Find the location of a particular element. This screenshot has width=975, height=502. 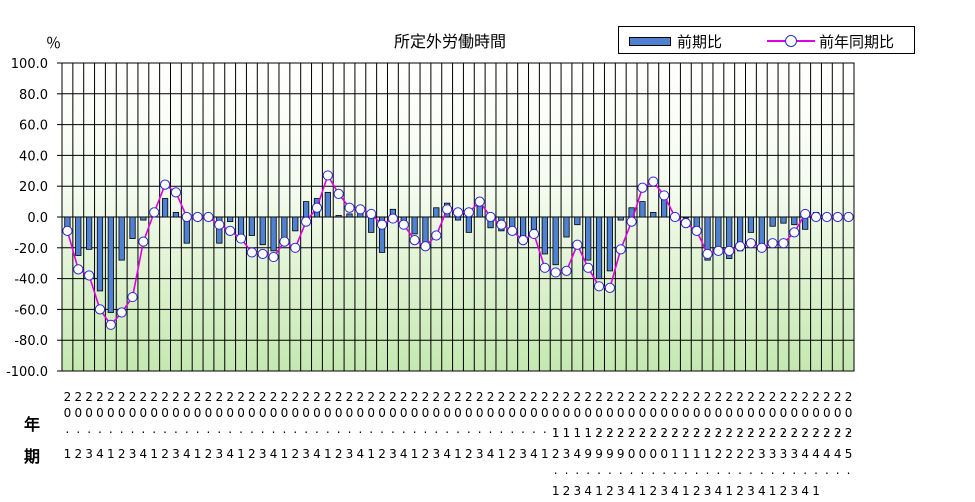

y-tick-label: 60.0 is located at coordinates (33, 126).